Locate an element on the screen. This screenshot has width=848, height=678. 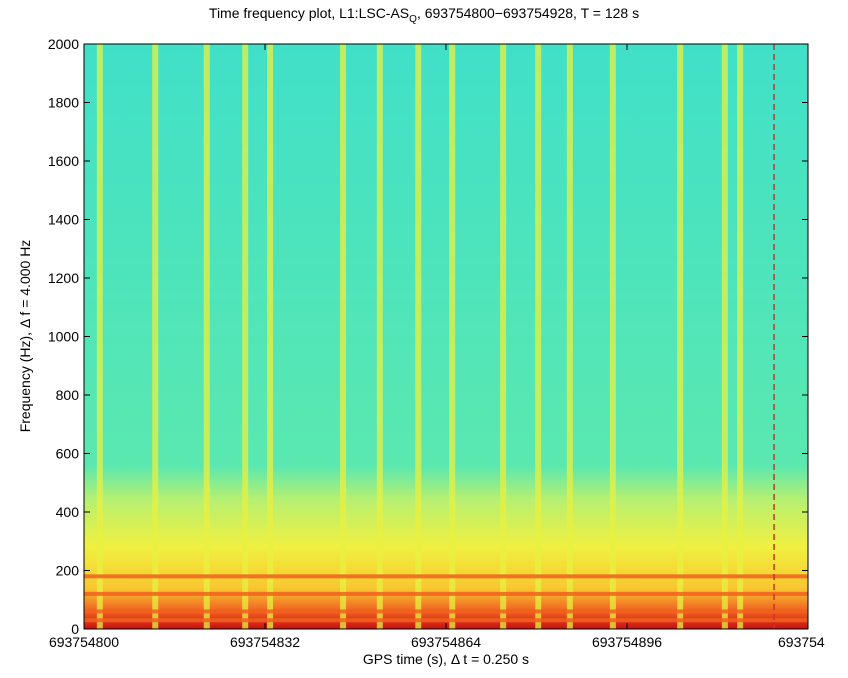
y-tick-label: 1800 is located at coordinates (63, 103).